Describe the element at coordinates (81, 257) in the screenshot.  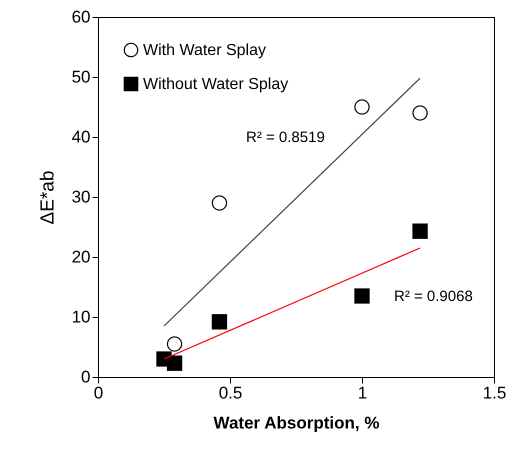
I see `y-tick-label: 20` at that location.